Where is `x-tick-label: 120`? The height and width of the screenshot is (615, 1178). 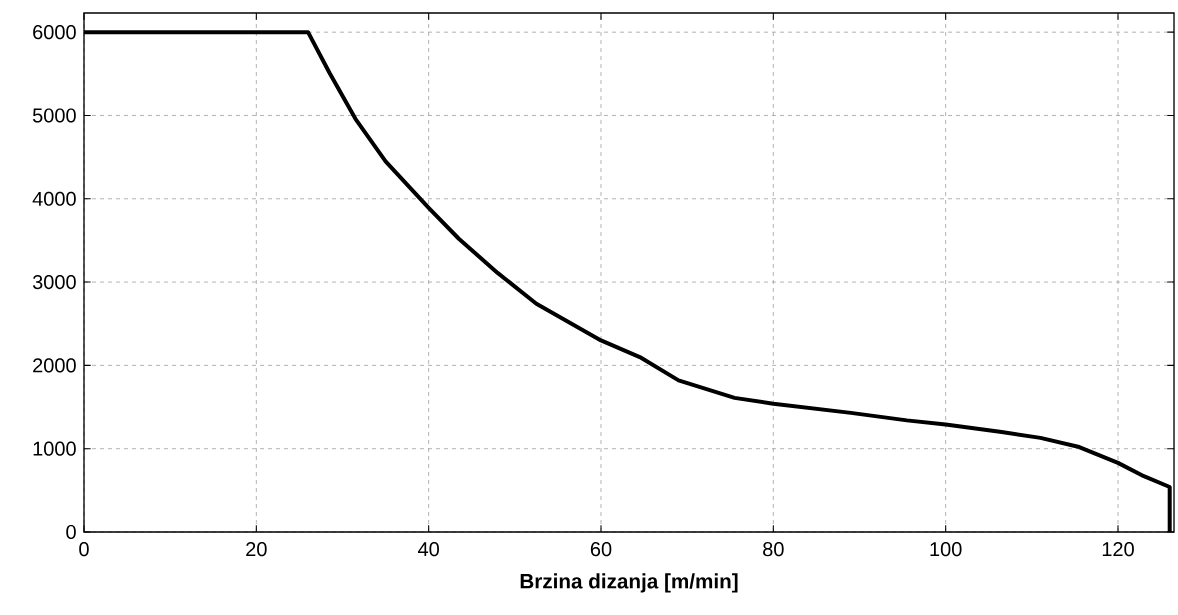
x-tick-label: 120 is located at coordinates (1118, 549).